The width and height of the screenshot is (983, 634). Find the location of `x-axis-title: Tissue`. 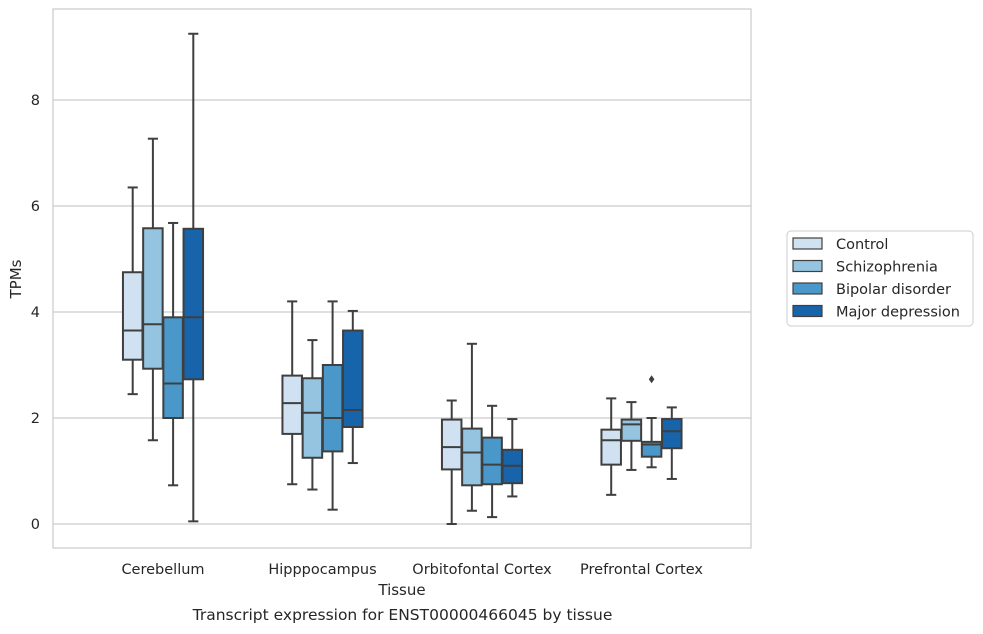

x-axis-title: Tissue is located at coordinates (401, 590).